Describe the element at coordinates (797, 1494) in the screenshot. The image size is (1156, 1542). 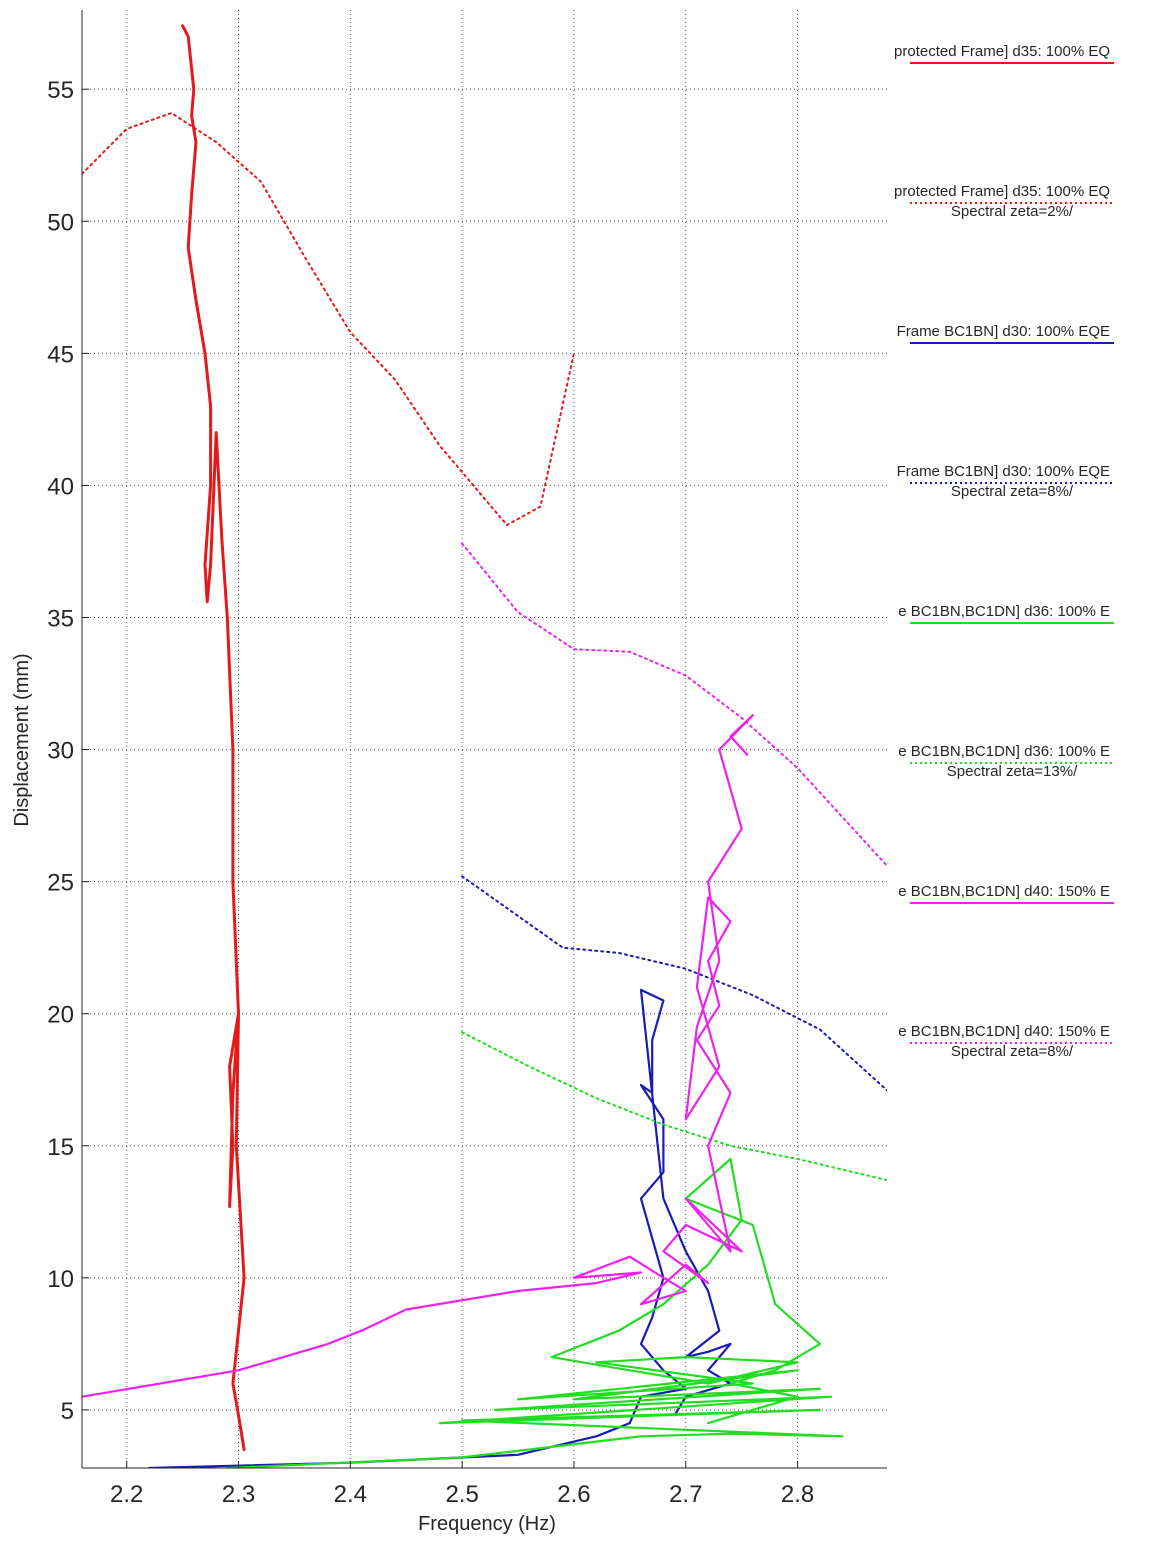
I see `x-tick-label: 2.8` at that location.